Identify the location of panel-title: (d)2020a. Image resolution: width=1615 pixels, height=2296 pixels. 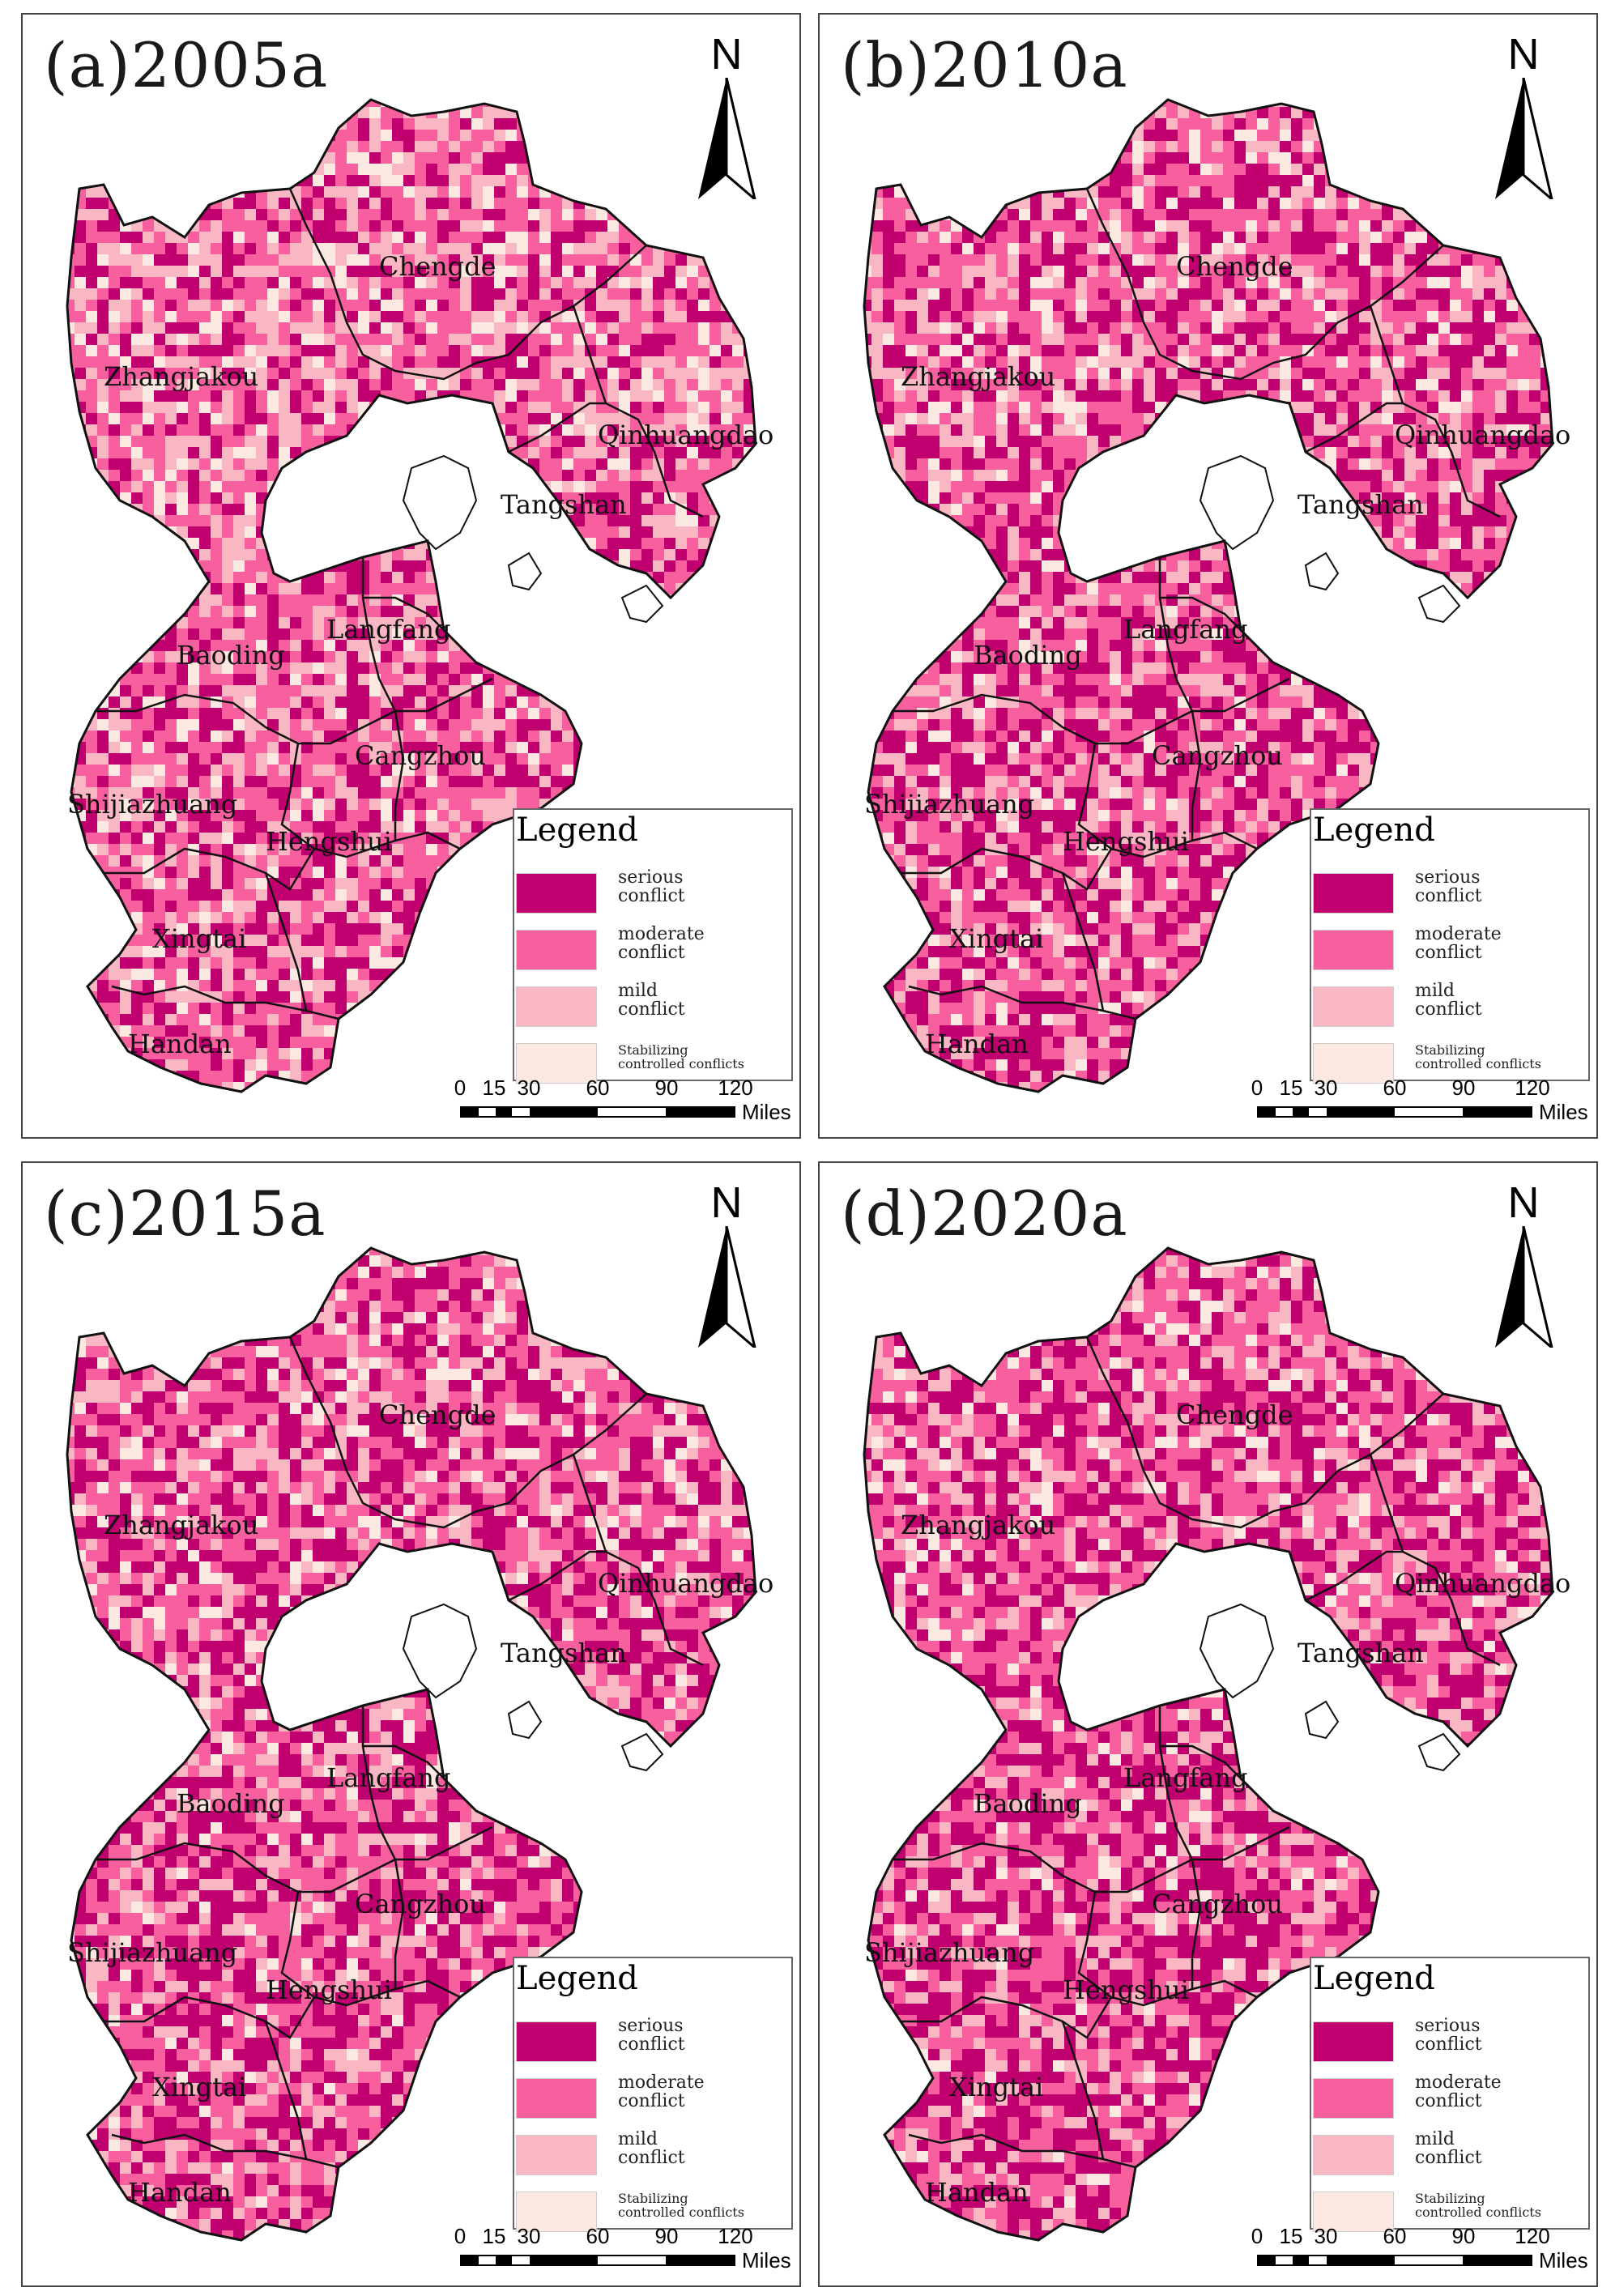
(984, 1214).